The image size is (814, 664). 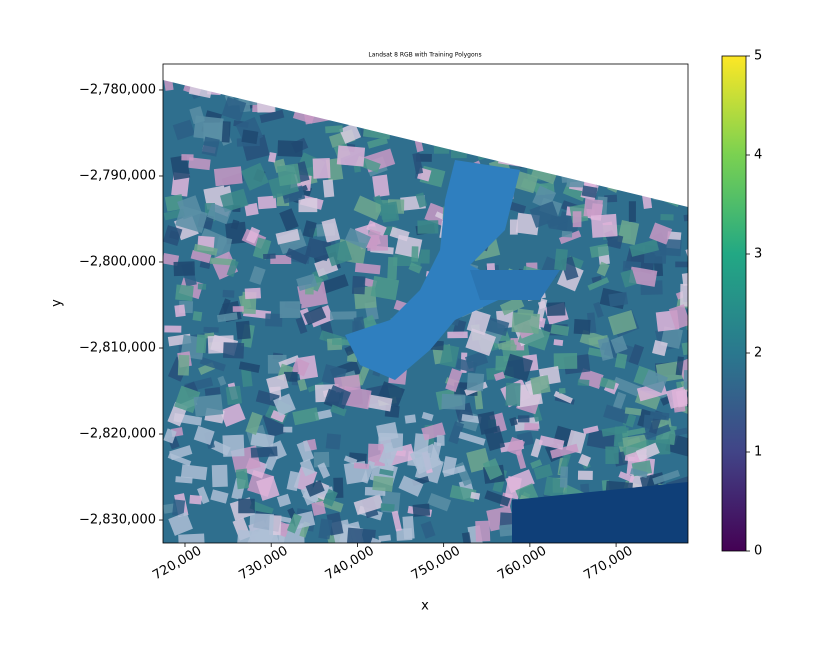 What do you see at coordinates (117, 348) in the screenshot?
I see `y-tick-label: −2,810,000` at bounding box center [117, 348].